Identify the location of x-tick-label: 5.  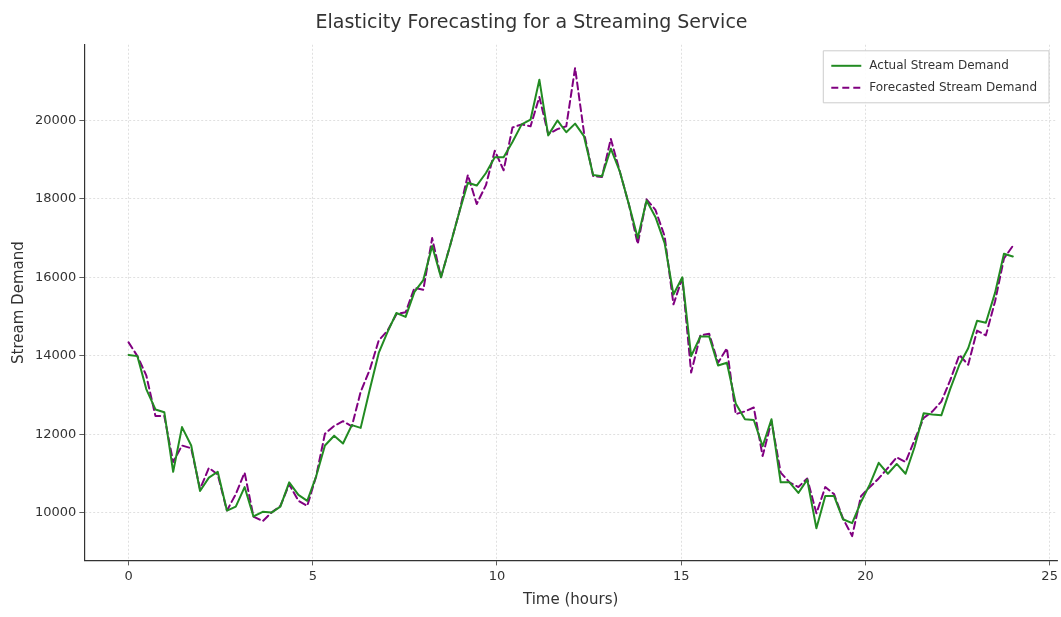
(312, 575).